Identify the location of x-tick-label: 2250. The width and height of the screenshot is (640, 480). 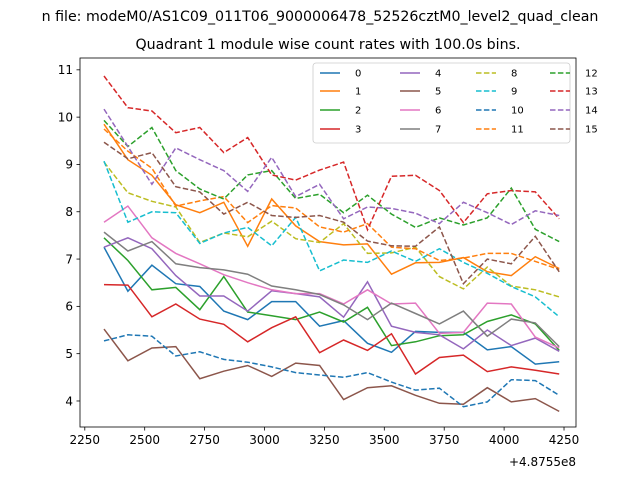
(85, 440).